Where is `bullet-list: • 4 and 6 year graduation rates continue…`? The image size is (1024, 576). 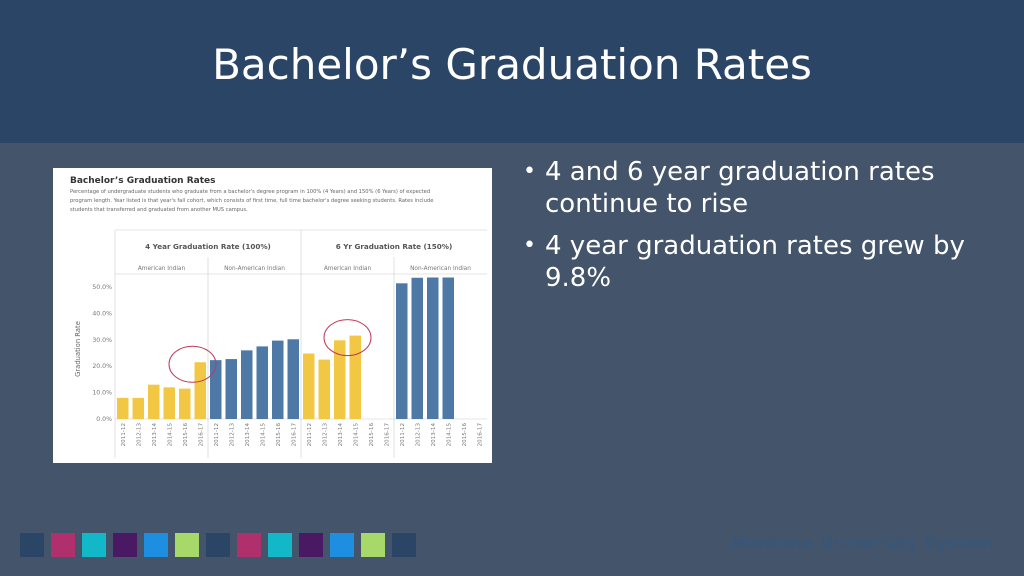 bullet-list: • 4 and 6 year graduation rates continue… is located at coordinates (763, 230).